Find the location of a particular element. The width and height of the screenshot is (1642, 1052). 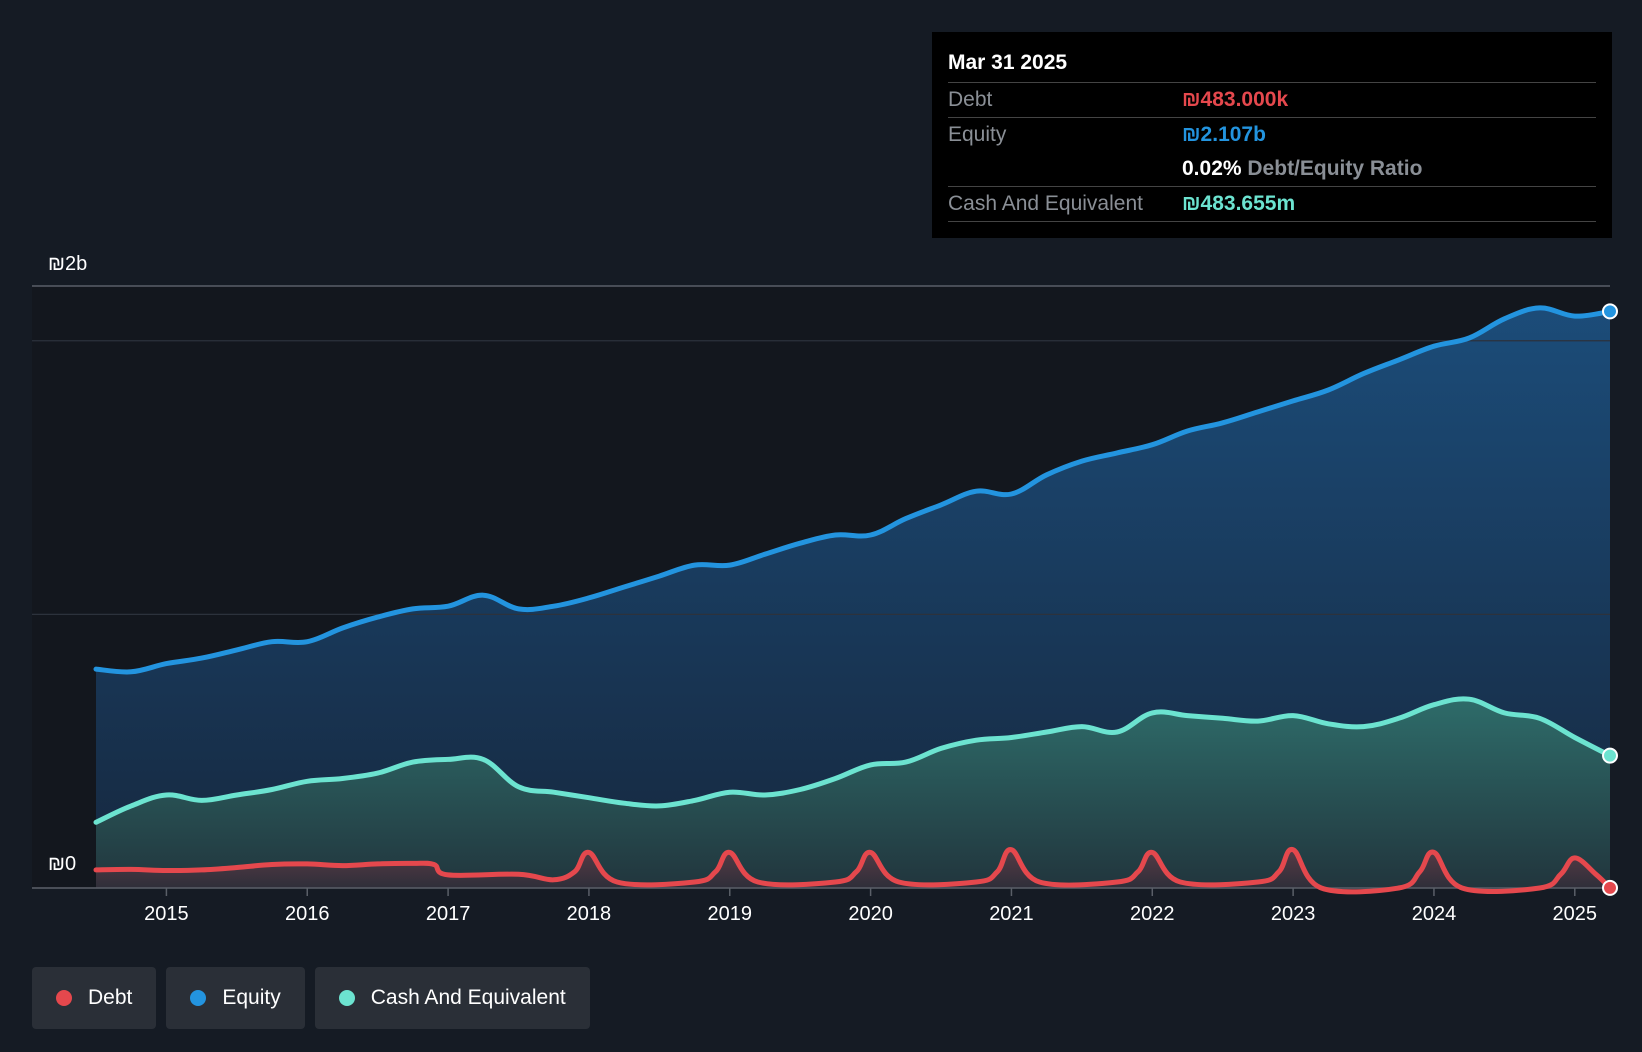

tooltip-ratio-row: 0.02% Debt/Equity Ratio is located at coordinates (1272, 169).